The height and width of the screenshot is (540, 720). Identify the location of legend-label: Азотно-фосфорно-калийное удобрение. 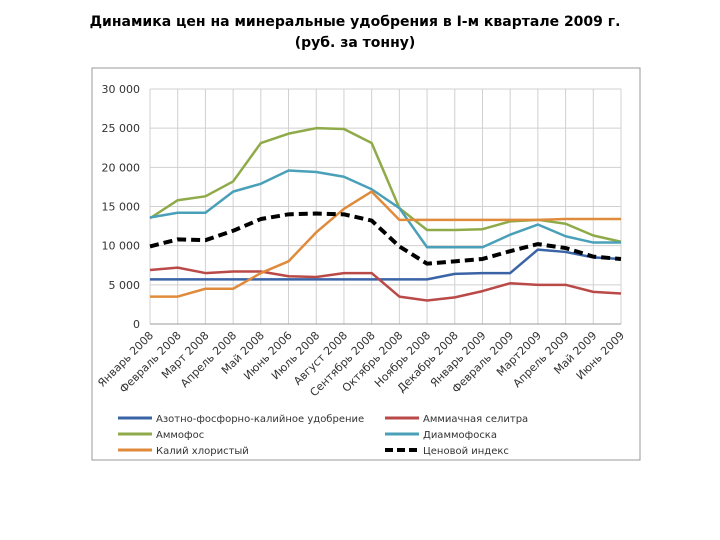
(260, 419).